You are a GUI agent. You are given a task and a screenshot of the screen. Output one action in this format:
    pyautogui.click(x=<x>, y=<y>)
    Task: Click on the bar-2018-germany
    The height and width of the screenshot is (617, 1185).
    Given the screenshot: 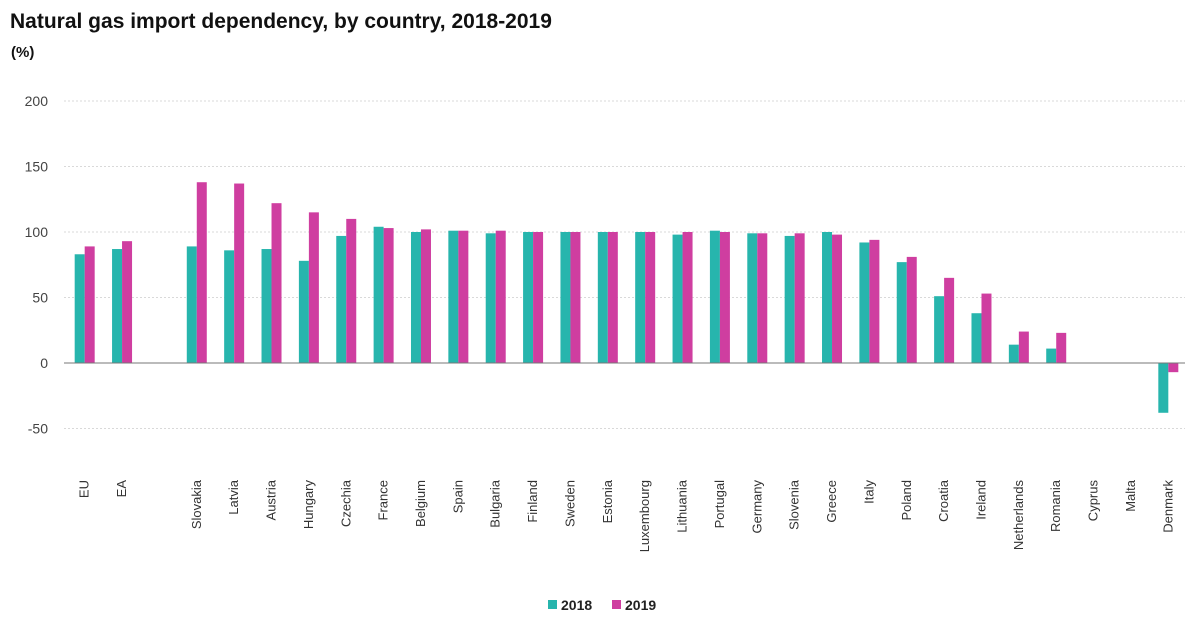 What is the action you would take?
    pyautogui.click(x=752, y=298)
    